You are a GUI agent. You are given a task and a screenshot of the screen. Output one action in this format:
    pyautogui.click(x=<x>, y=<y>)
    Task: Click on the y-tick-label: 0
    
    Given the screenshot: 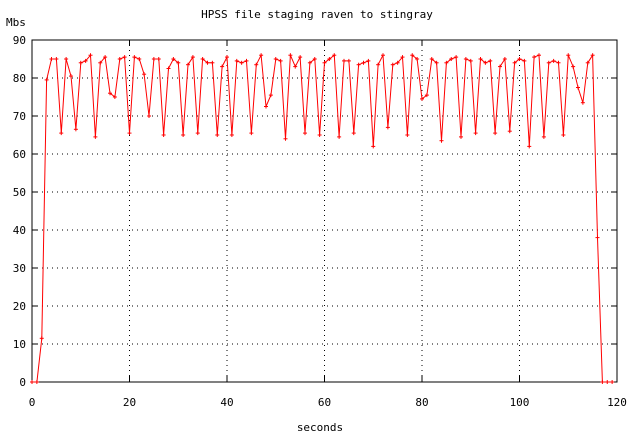 What is the action you would take?
    pyautogui.click(x=22, y=382)
    